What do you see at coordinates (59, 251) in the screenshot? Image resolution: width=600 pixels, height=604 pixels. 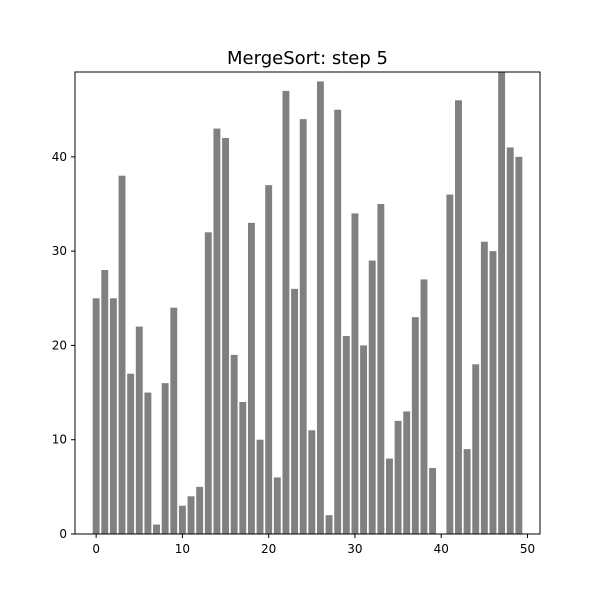 I see `y-tick-label: 30` at bounding box center [59, 251].